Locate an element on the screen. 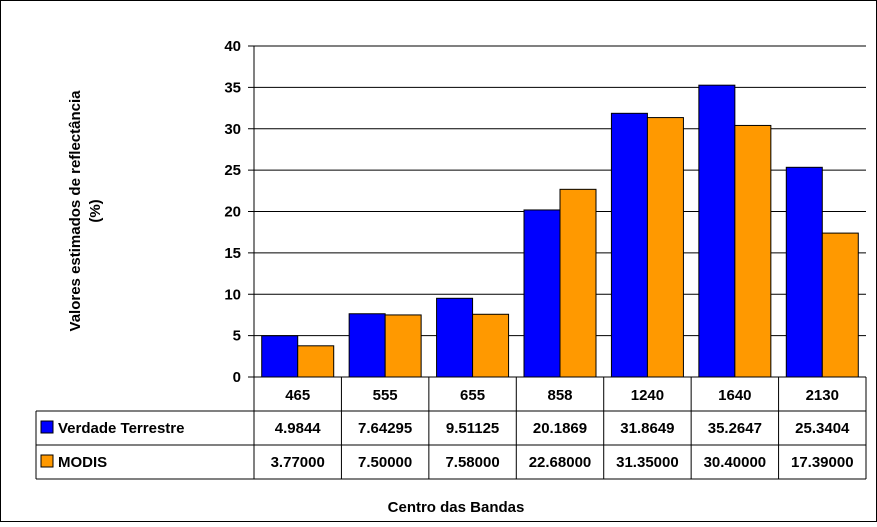  data-label: 30.40000 is located at coordinates (735, 462).